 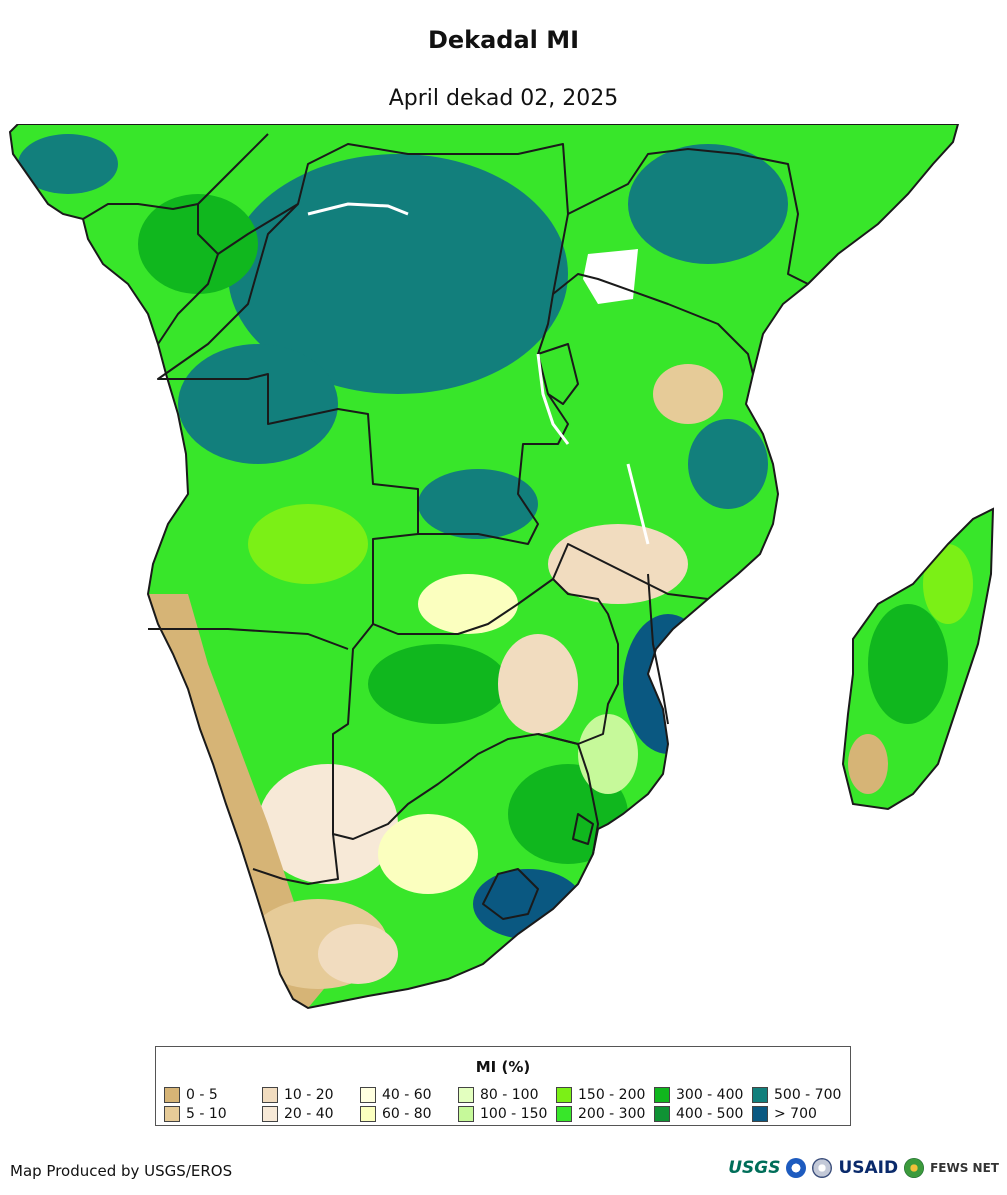 I want to click on noaa-logo-icon, so click(x=796, y=1168).